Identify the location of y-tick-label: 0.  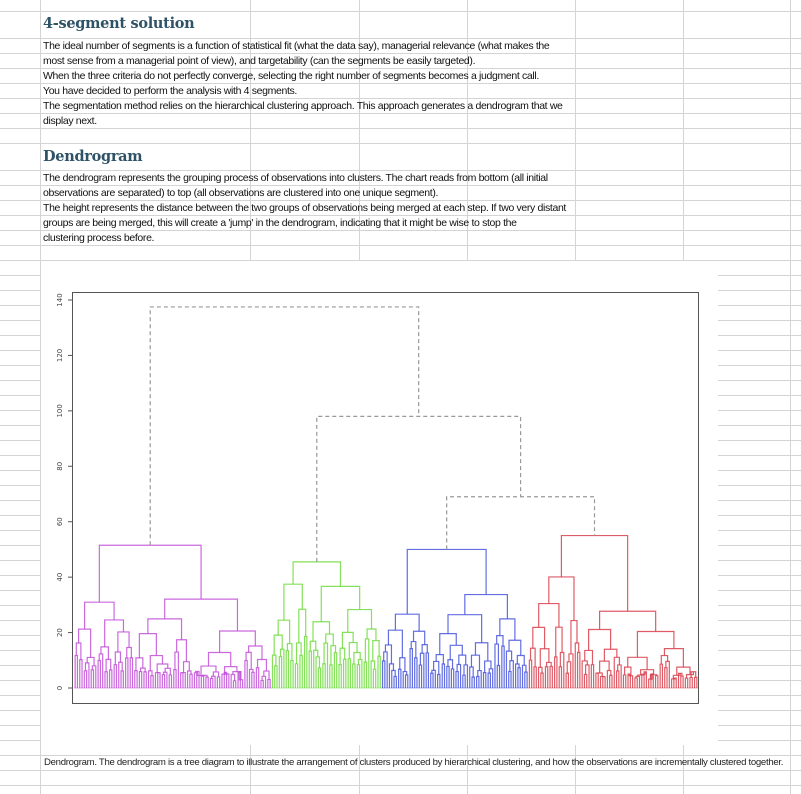
(60, 688).